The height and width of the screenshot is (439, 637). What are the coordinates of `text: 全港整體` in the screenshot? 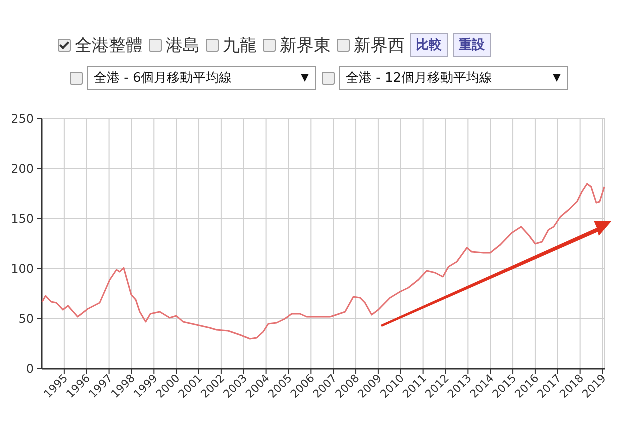 It's located at (109, 45).